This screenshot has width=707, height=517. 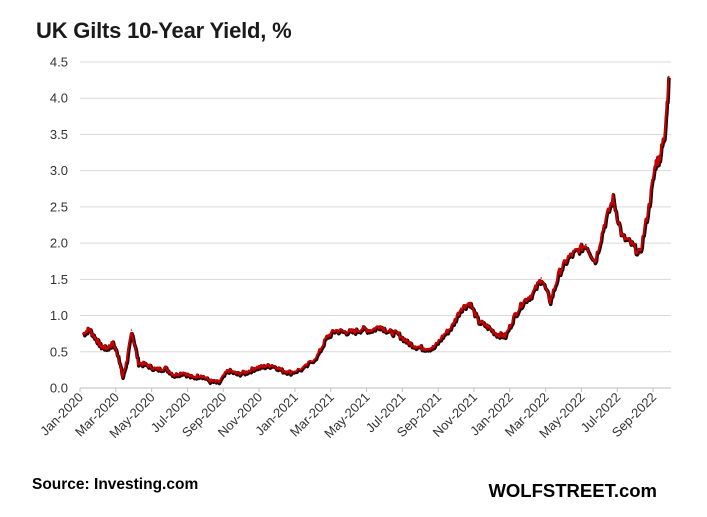 What do you see at coordinates (164, 30) in the screenshot?
I see `chart-title: UK Gilts 10-Year Yield, %` at bounding box center [164, 30].